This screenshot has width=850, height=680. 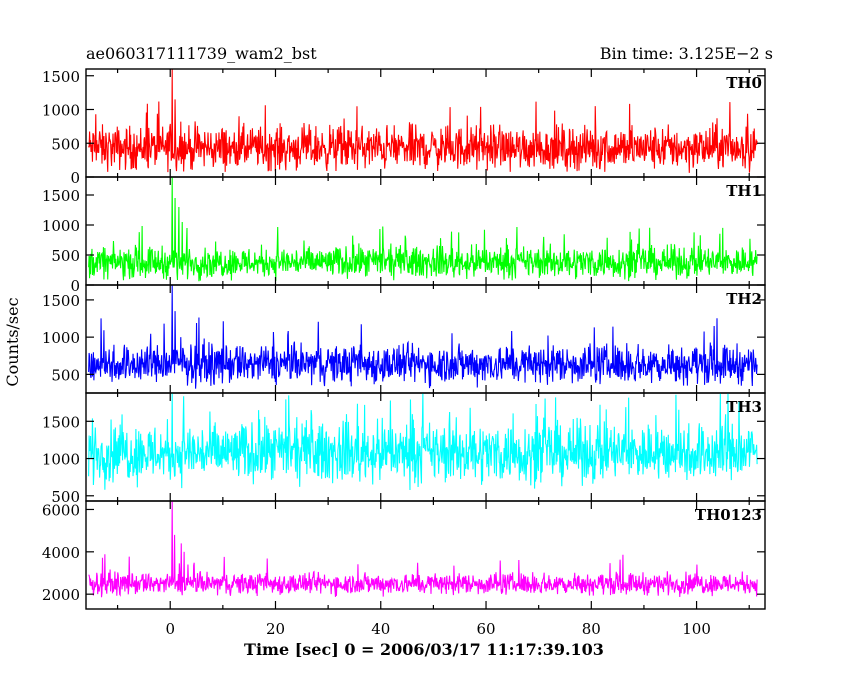 What do you see at coordinates (744, 407) in the screenshot?
I see `channel-label: TH3` at bounding box center [744, 407].